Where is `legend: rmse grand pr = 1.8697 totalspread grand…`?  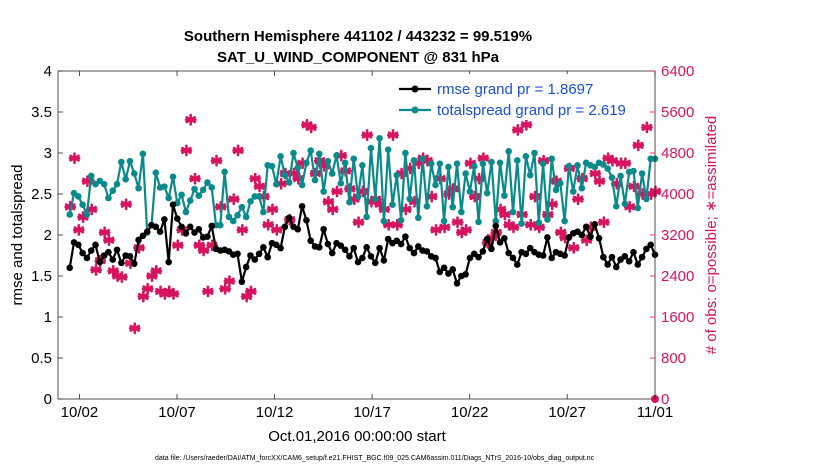 legend: rmse grand pr = 1.8697 totalspread grand… is located at coordinates (522, 97).